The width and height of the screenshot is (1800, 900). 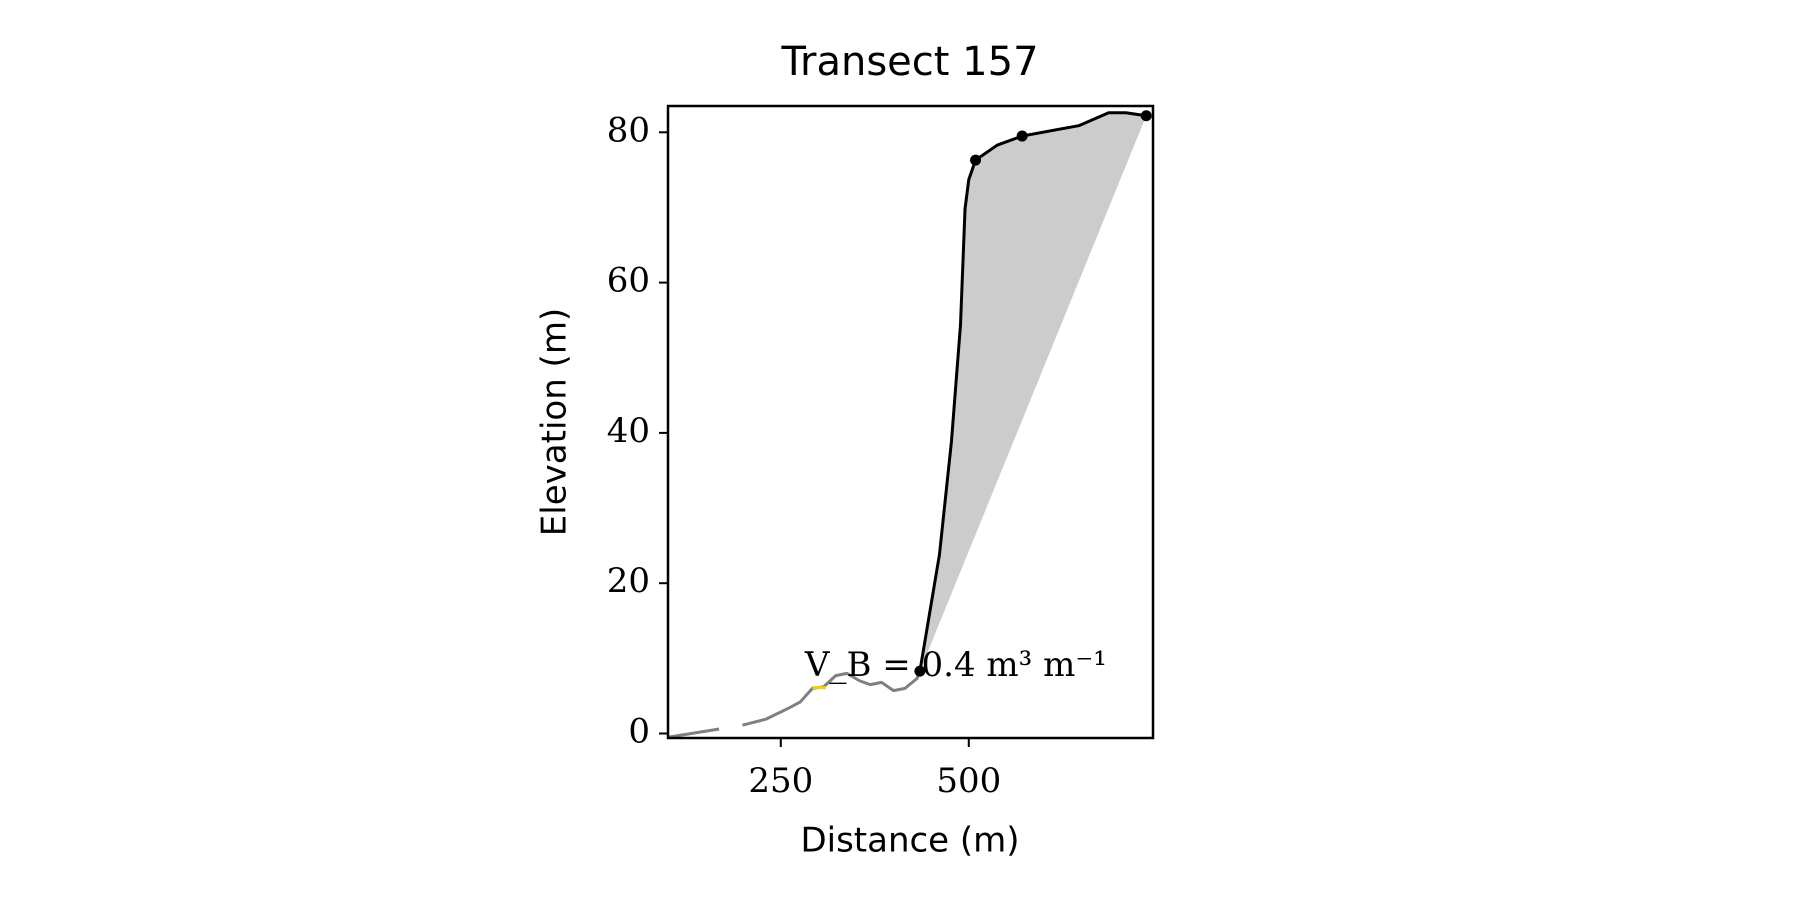 I want to click on y-tick-label: 20, so click(x=628, y=581).